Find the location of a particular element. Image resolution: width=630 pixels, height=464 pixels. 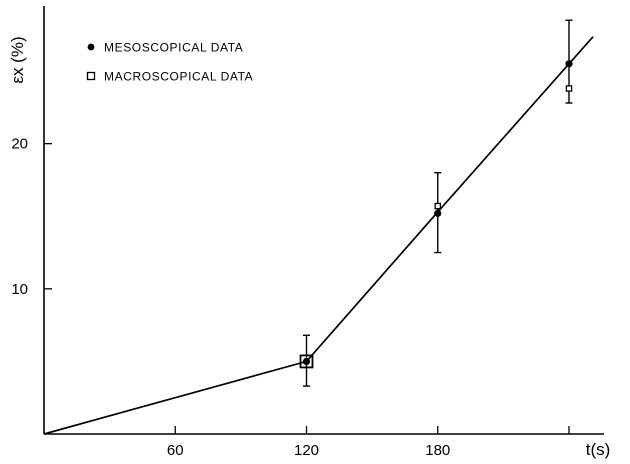

legend: MESOSCOPICAL DATA MACROSCOPICAL DATA is located at coordinates (169, 62).